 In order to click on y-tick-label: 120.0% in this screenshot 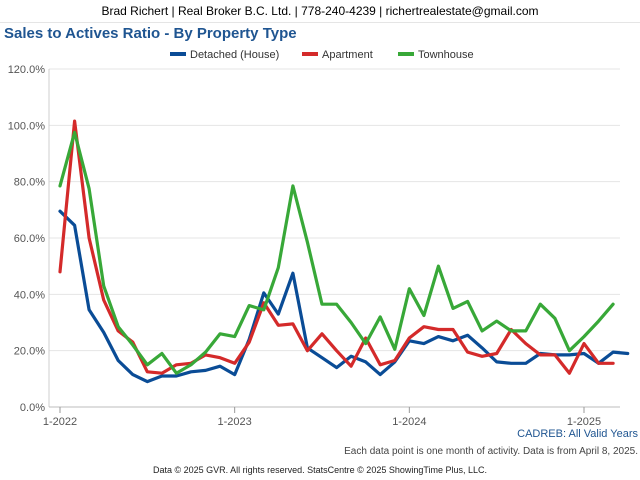, I will do `click(27, 70)`.